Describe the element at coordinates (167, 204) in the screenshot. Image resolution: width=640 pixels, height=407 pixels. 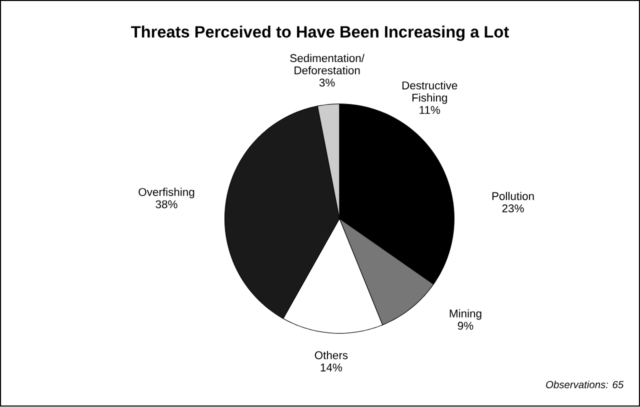
I see `data-label: 38%` at that location.